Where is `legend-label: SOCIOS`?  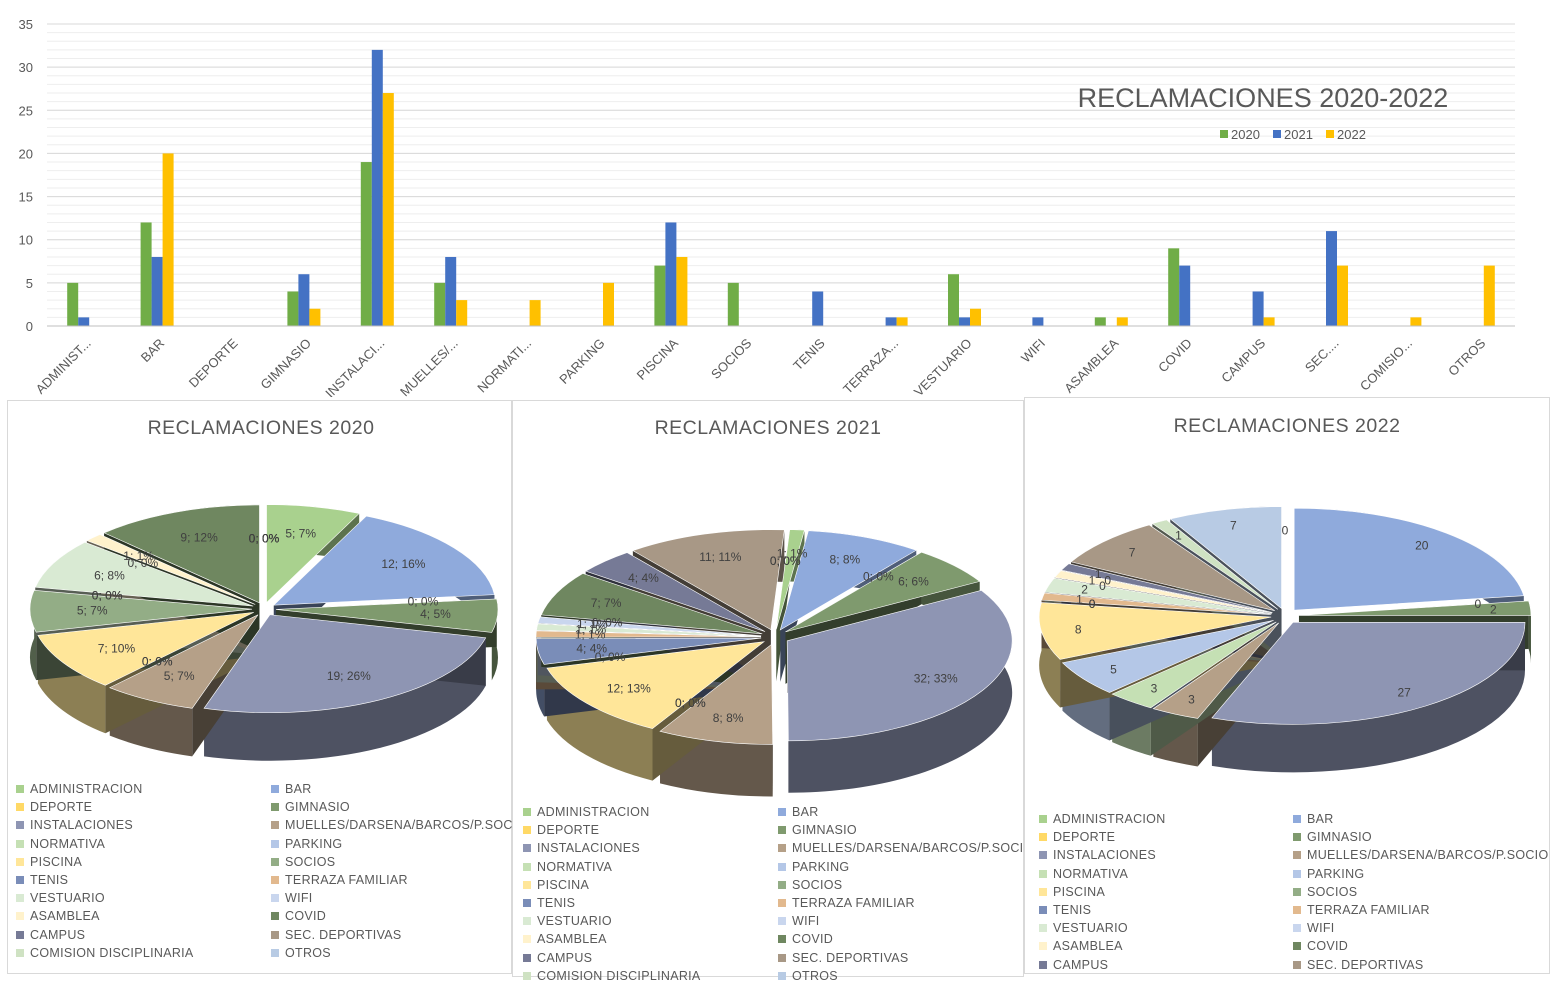 legend-label: SOCIOS is located at coordinates (1332, 892).